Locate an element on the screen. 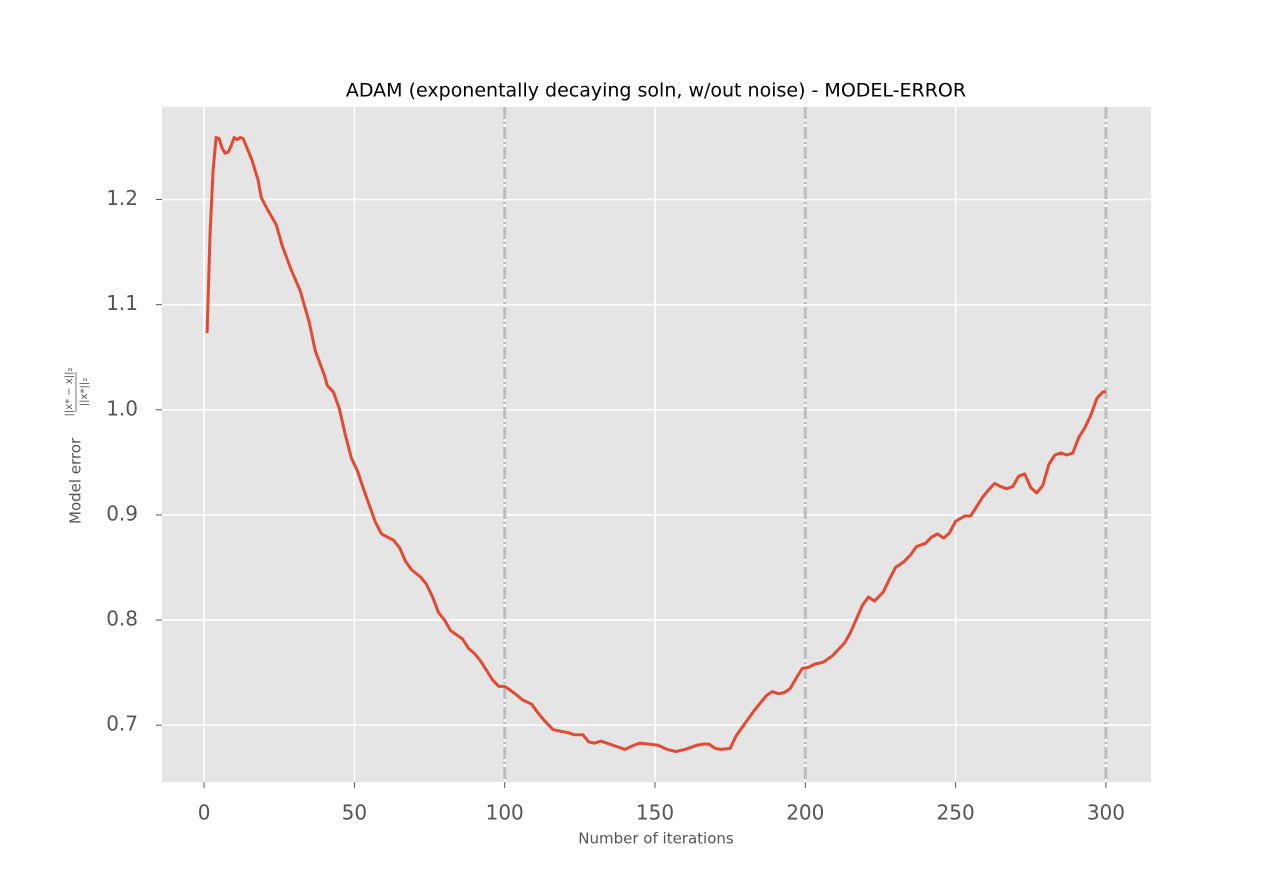  x-tick-label: 250 is located at coordinates (956, 813).